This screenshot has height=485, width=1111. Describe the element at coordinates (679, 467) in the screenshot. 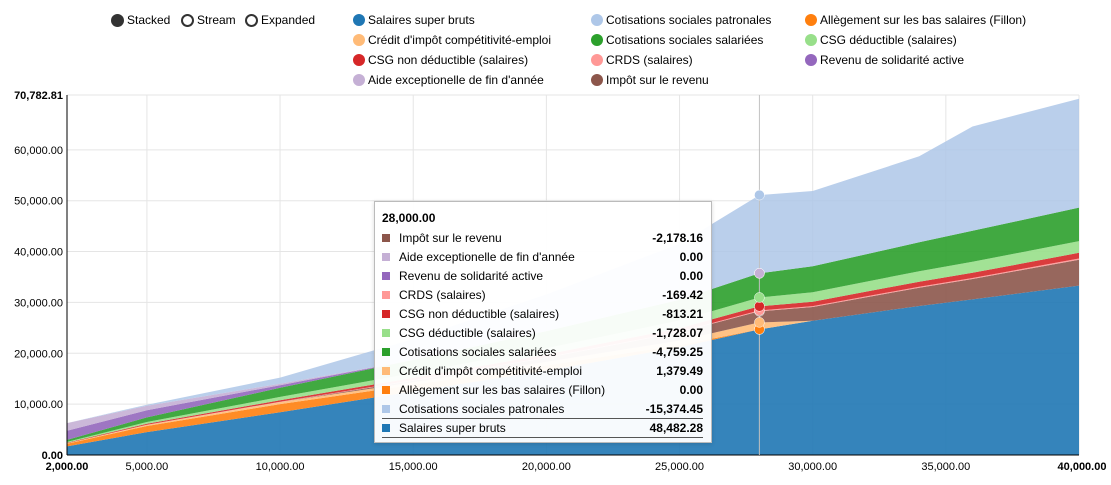

I see `x-tick-label: 25,000.00` at that location.